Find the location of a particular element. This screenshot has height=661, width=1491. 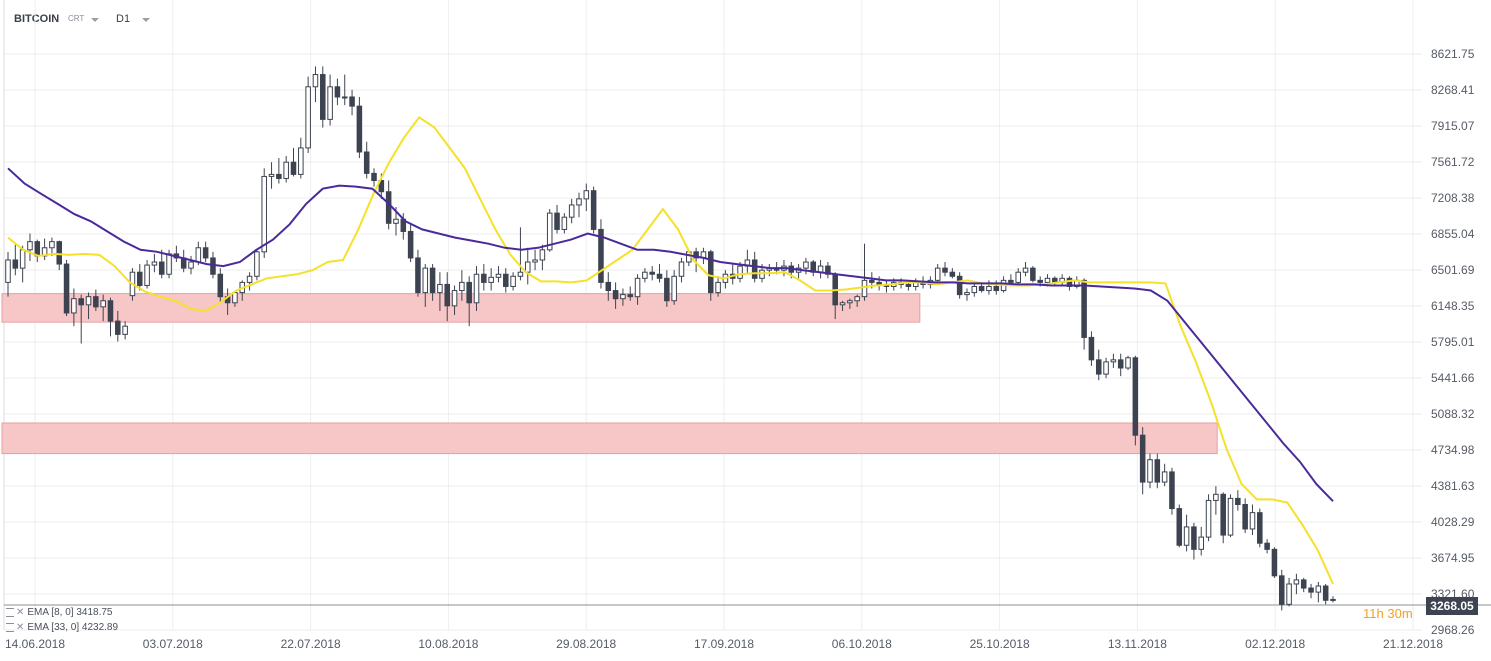

last-price-tag: 3268.05 is located at coordinates (1452, 606).